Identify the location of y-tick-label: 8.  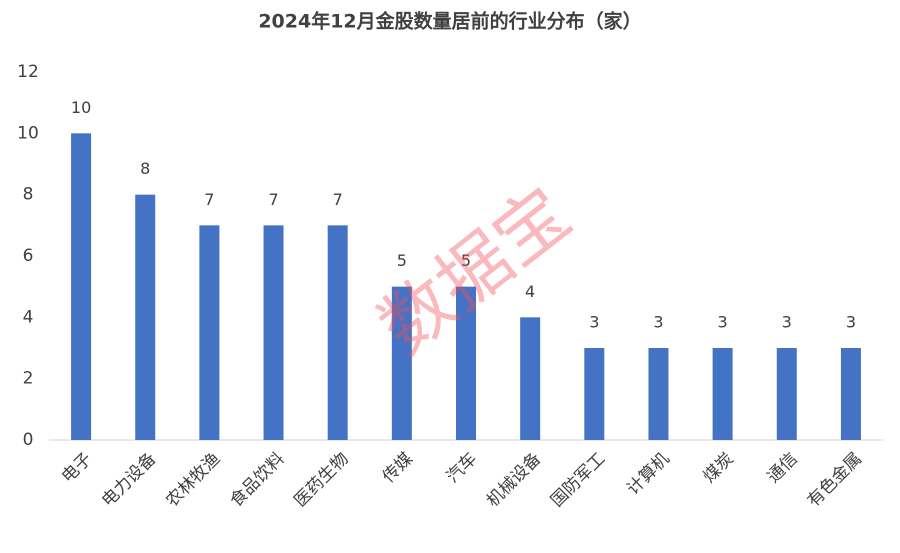
(28, 195).